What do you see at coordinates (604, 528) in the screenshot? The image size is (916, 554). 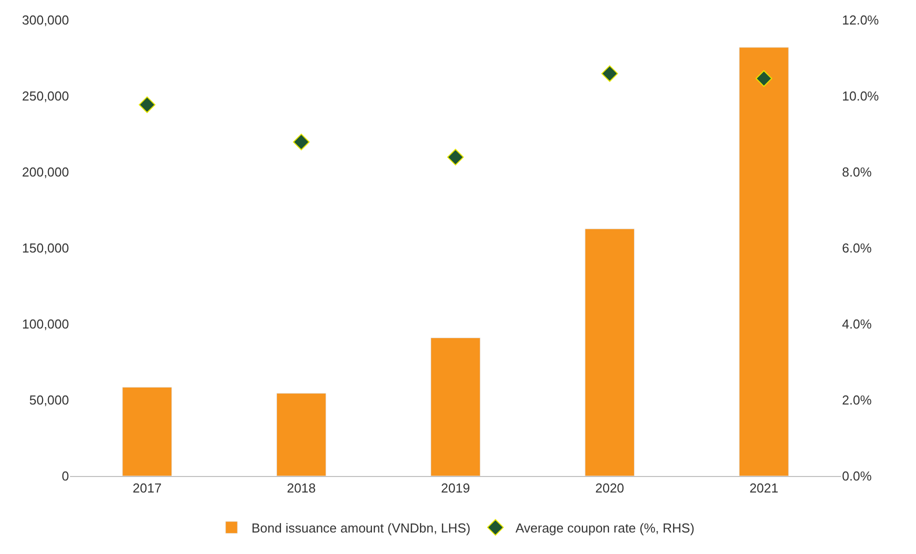 I see `legend-label: Average coupon rate (%, RHS)` at bounding box center [604, 528].